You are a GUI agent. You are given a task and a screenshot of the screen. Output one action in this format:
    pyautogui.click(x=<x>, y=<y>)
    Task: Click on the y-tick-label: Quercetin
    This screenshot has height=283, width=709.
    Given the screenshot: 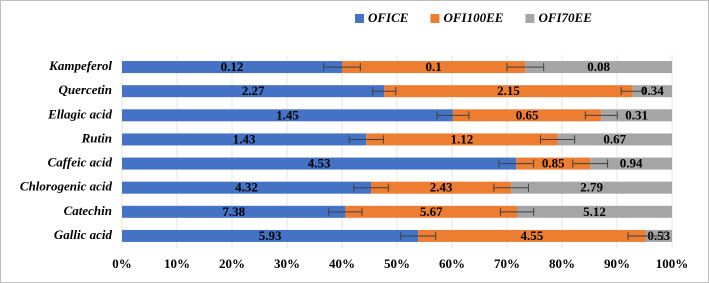 What is the action you would take?
    pyautogui.click(x=85, y=89)
    